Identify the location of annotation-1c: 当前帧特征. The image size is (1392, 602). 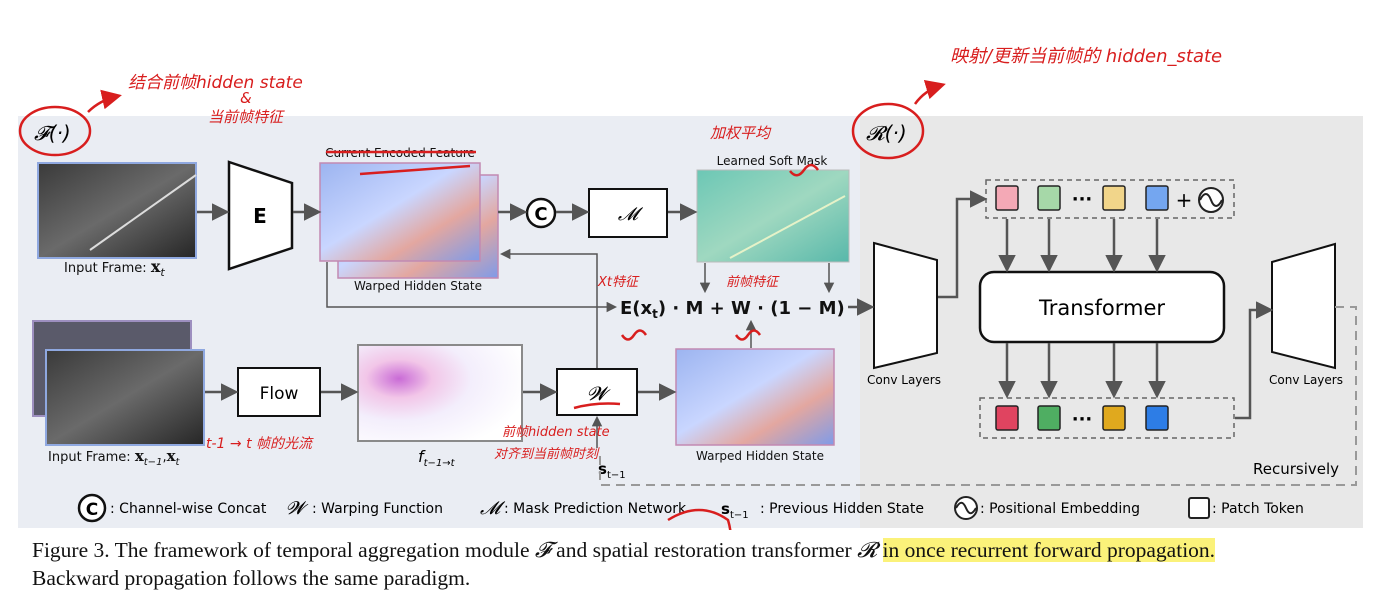
(246, 117).